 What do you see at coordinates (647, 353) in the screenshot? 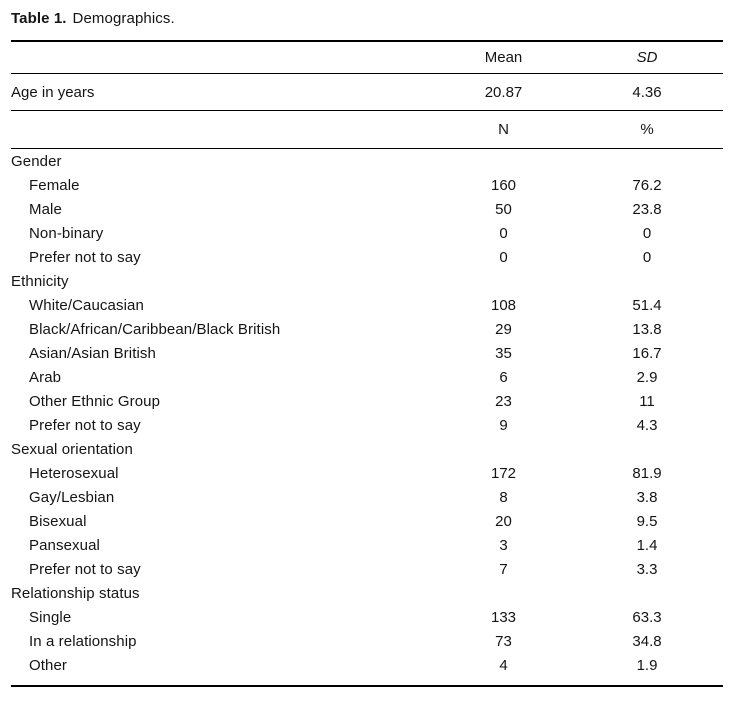
I see `row-pct: 16.7` at bounding box center [647, 353].